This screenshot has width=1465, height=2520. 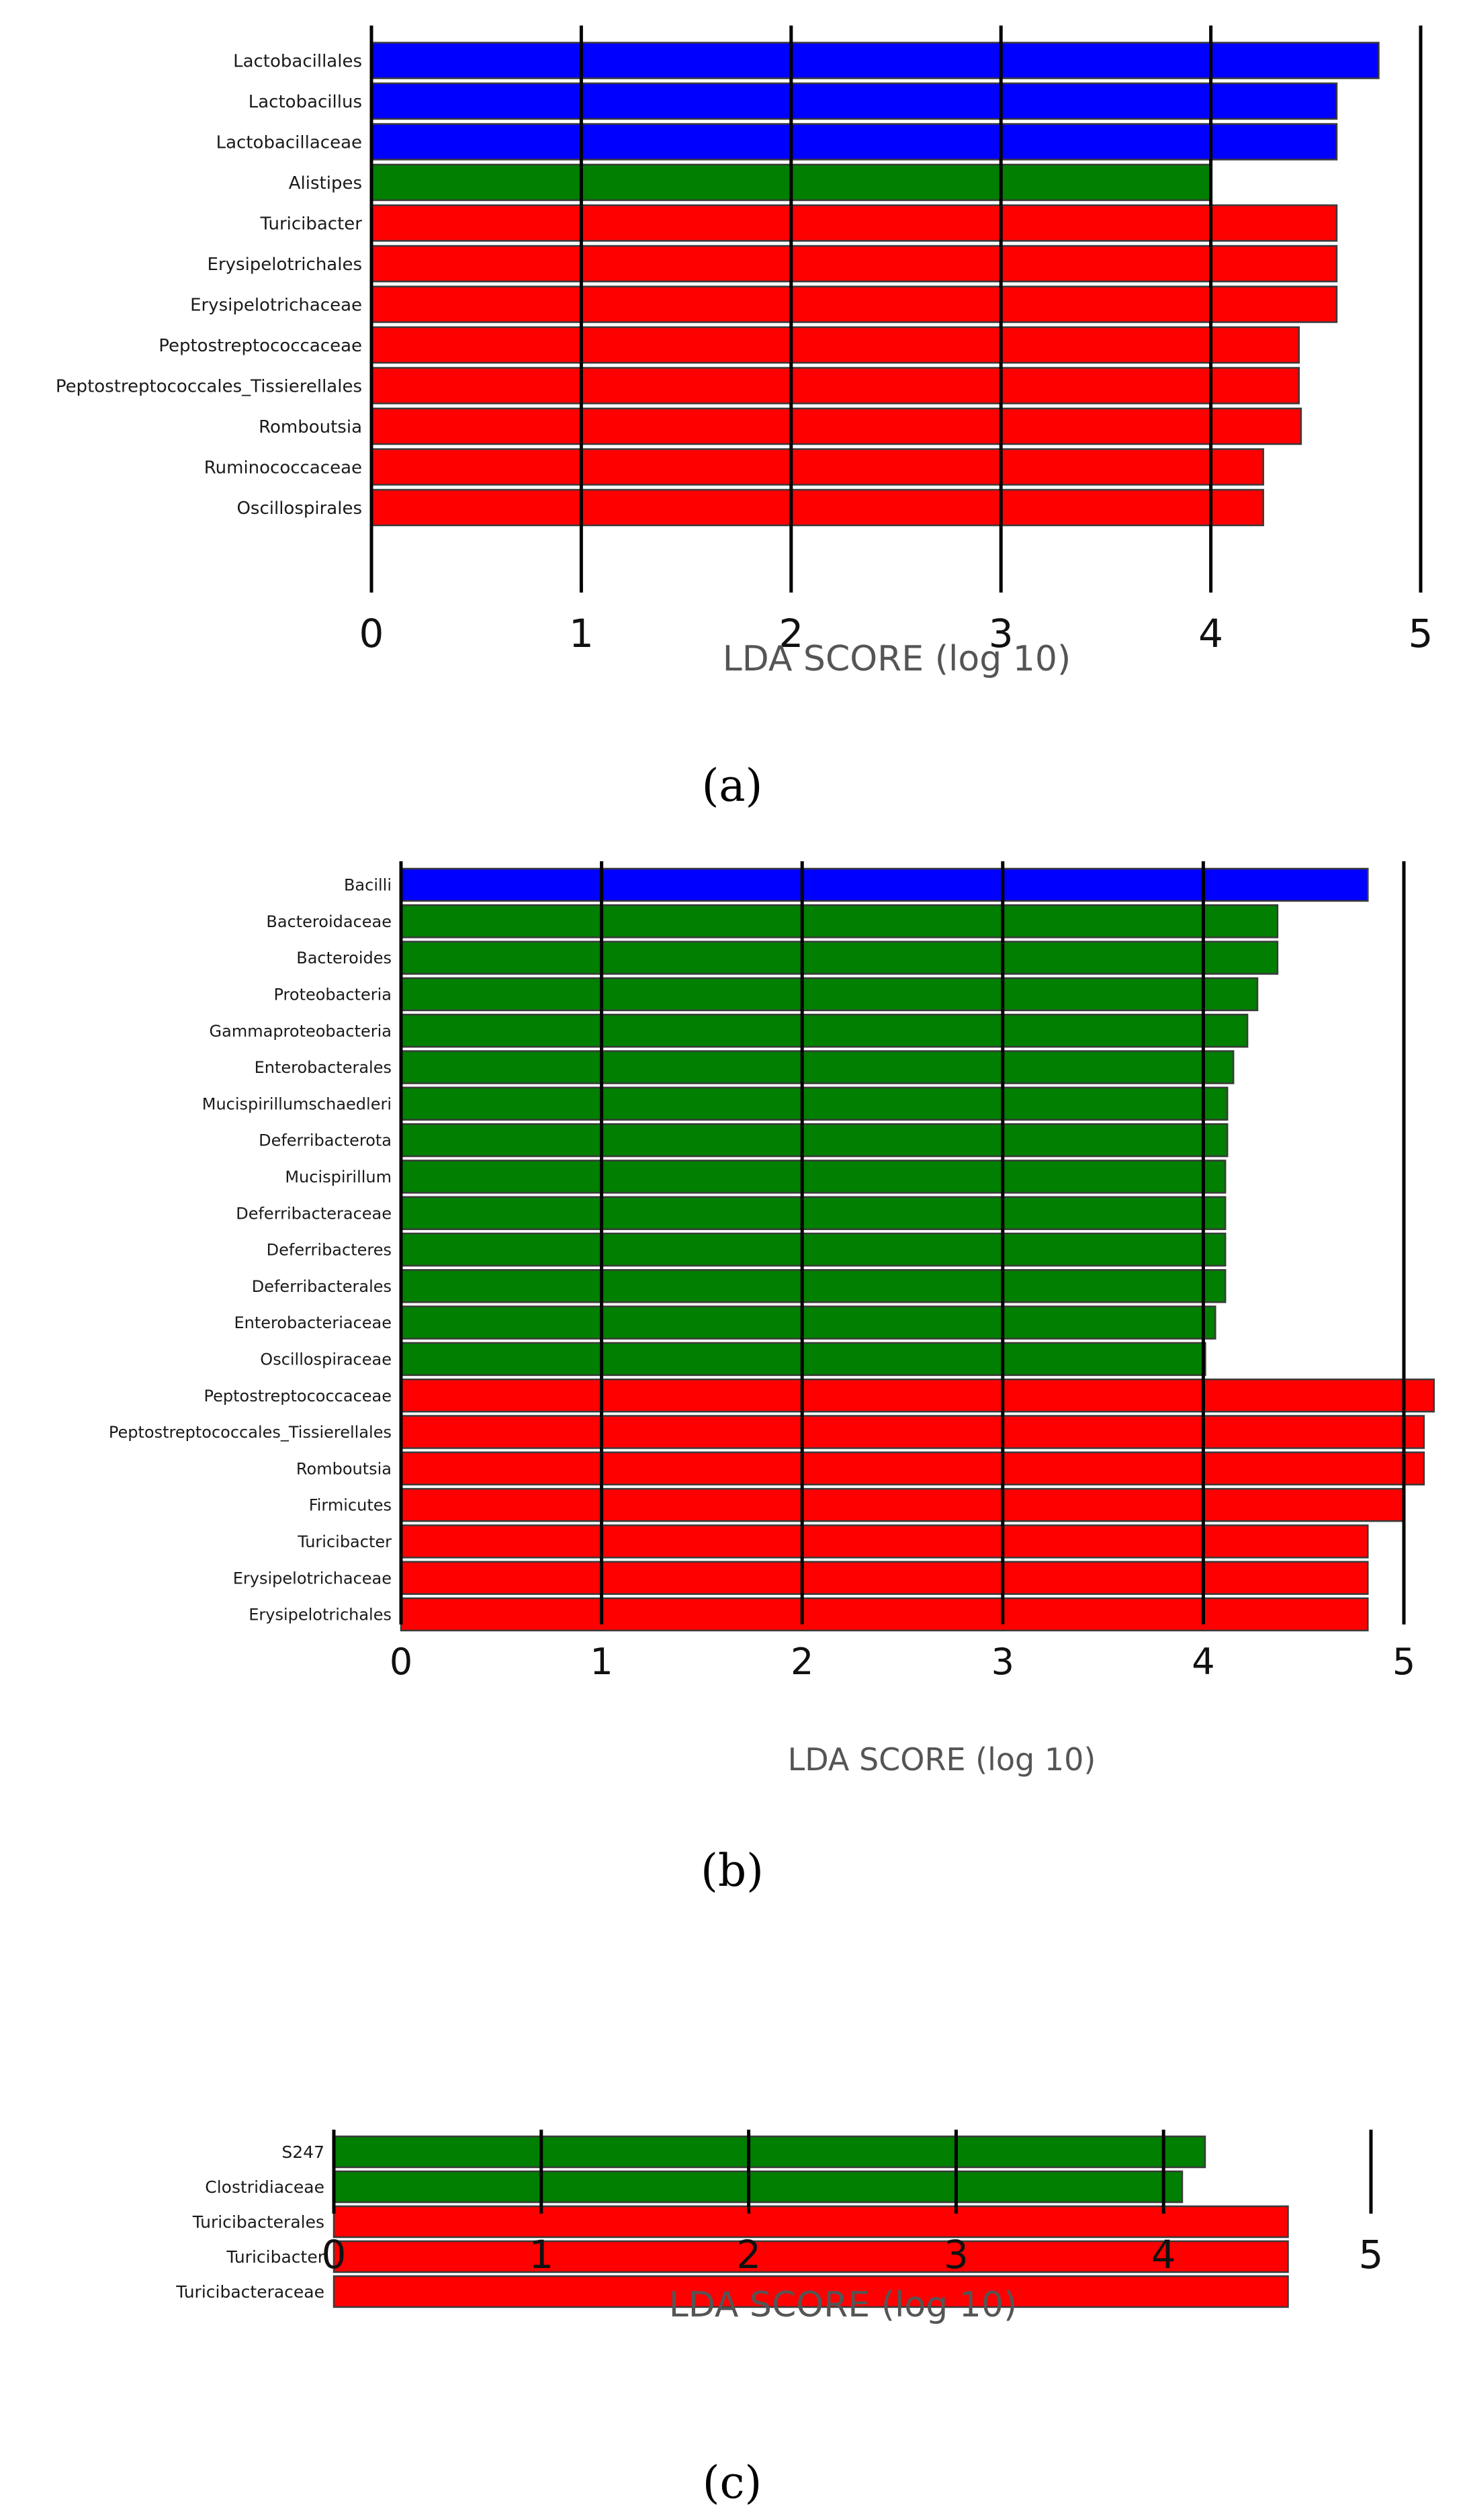 I want to click on category-label: Alistipes, so click(x=325, y=183).